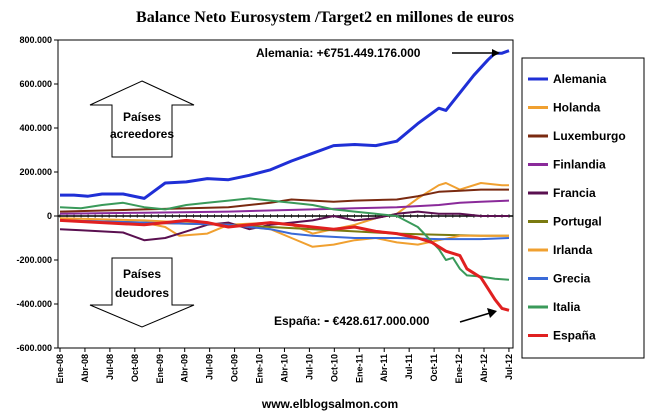 Image resolution: width=650 pixels, height=420 pixels. What do you see at coordinates (34, 304) in the screenshot?
I see `y-tick-label: -400.000` at bounding box center [34, 304].